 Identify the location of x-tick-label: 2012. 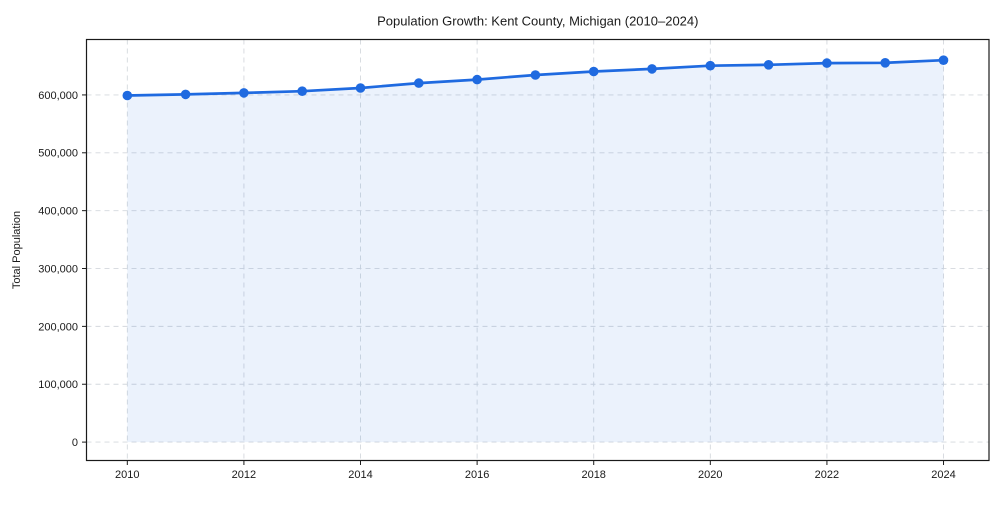
(244, 475).